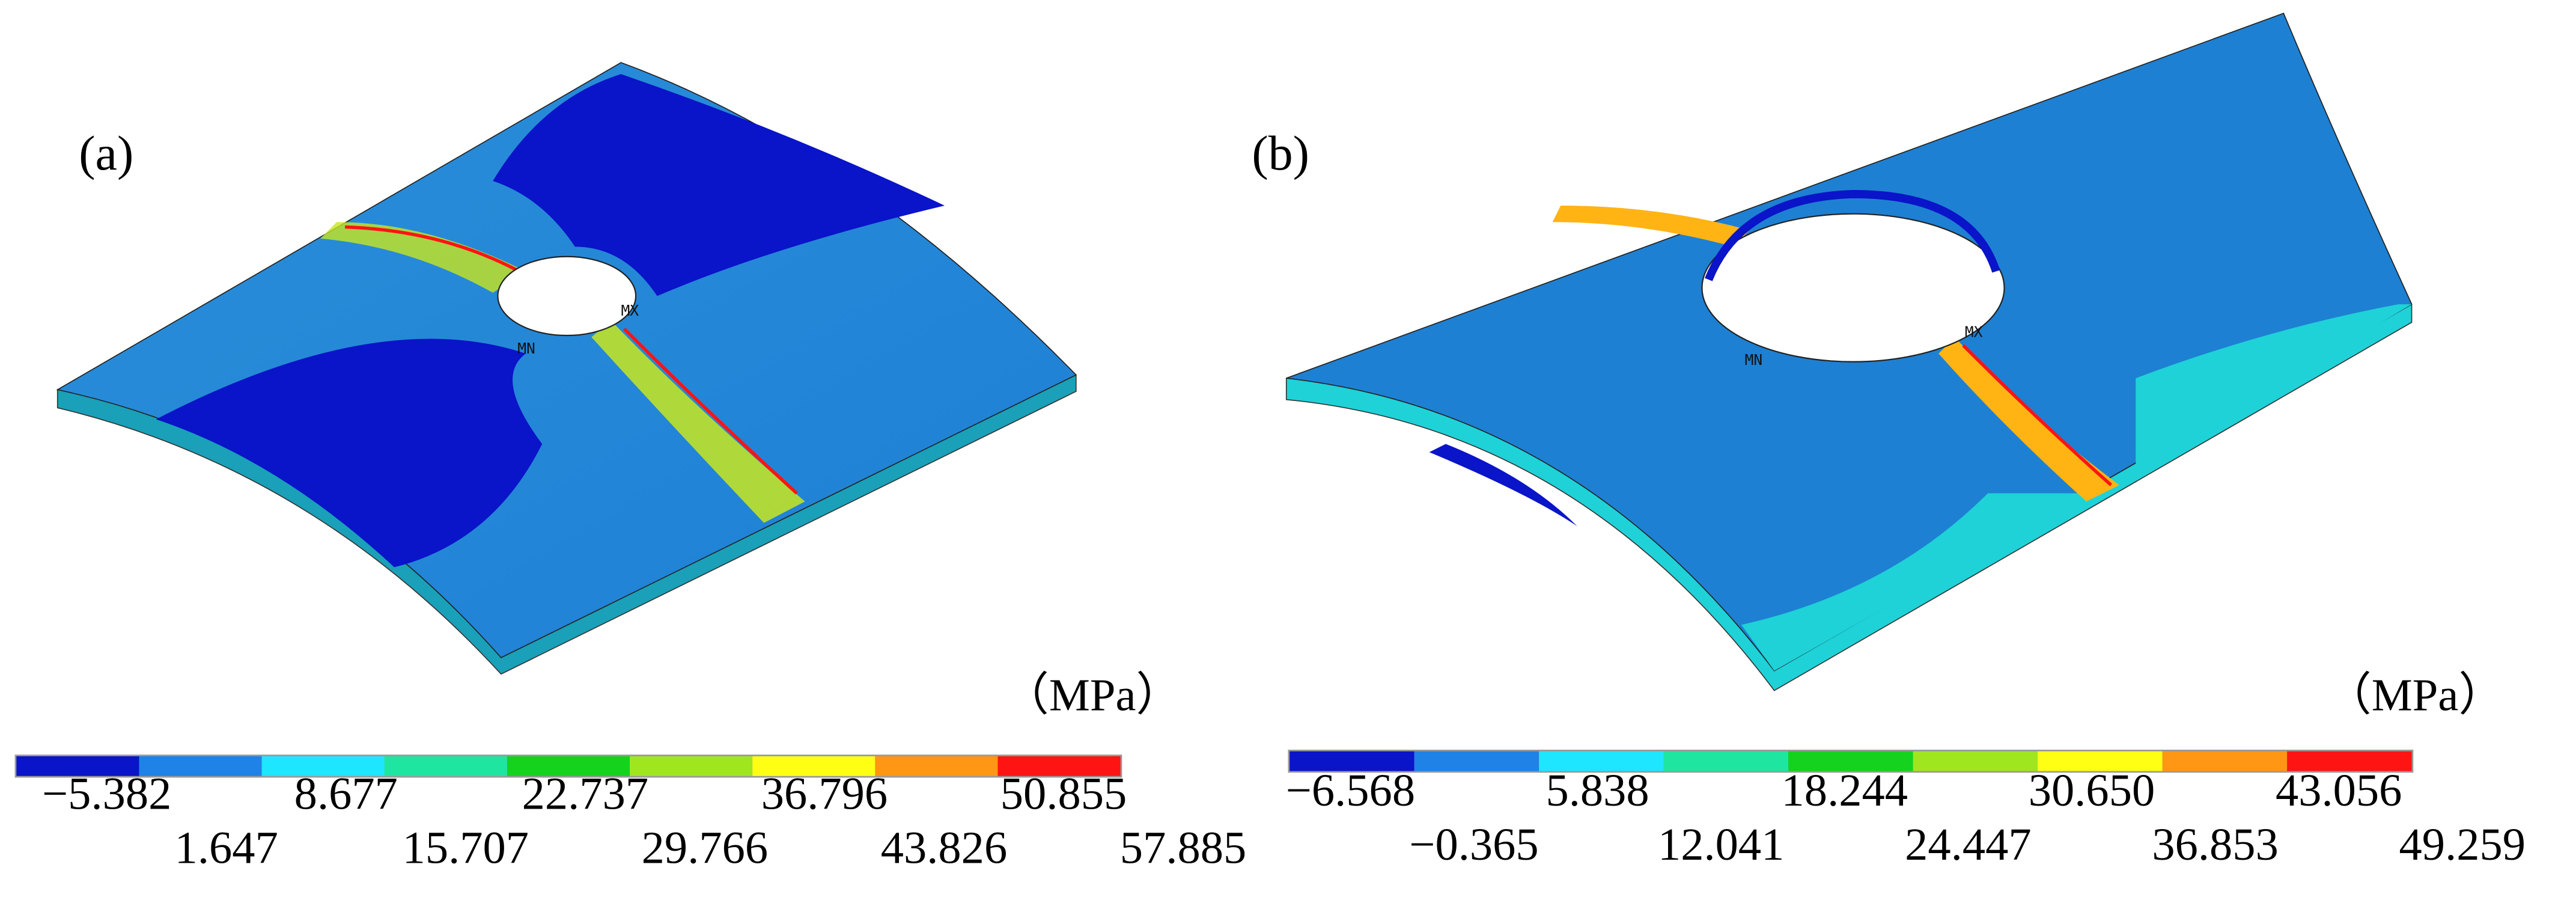 This screenshot has width=2576, height=906. Describe the element at coordinates (2339, 790) in the screenshot. I see `colorbar-tick-label: 43.056` at that location.